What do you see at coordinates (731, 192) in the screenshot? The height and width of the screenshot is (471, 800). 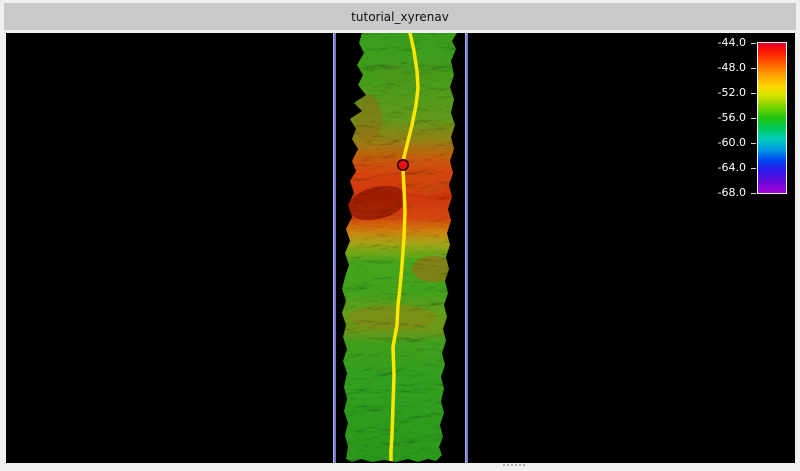 I see `color-scale-label: -68.0` at bounding box center [731, 192].